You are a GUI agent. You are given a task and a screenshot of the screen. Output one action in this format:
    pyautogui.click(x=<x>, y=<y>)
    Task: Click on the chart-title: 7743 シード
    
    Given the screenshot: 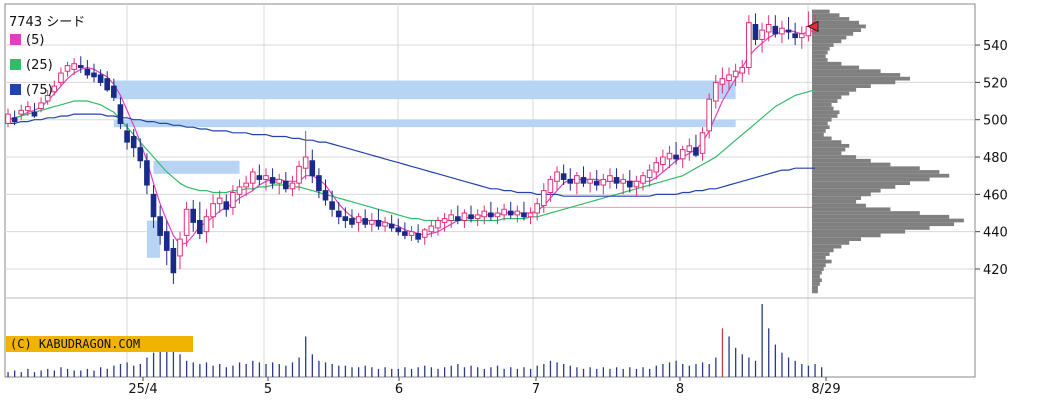 What is the action you would take?
    pyautogui.click(x=47, y=22)
    